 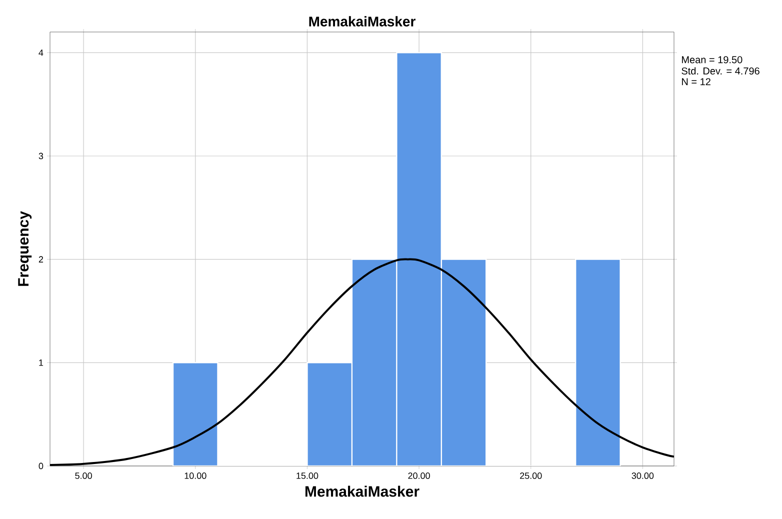 What do you see at coordinates (41, 53) in the screenshot?
I see `y-tick-label: 4` at bounding box center [41, 53].